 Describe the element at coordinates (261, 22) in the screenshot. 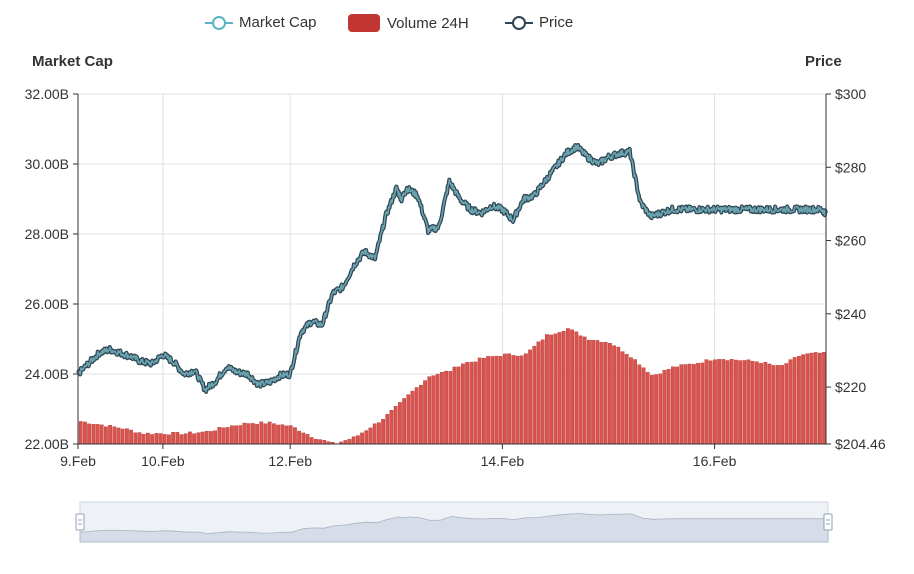

I see `legend-item-market-cap: Market Cap` at that location.